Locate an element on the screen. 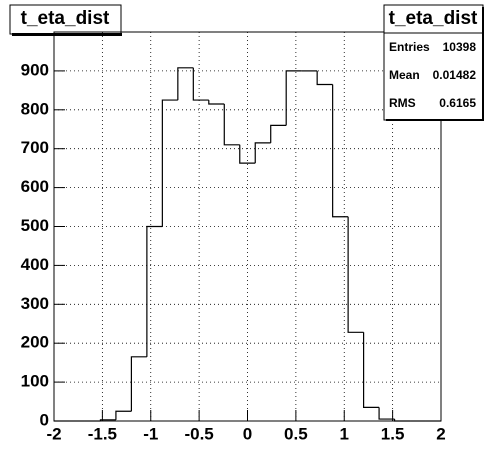  y-tick-label: 300 is located at coordinates (35, 303).